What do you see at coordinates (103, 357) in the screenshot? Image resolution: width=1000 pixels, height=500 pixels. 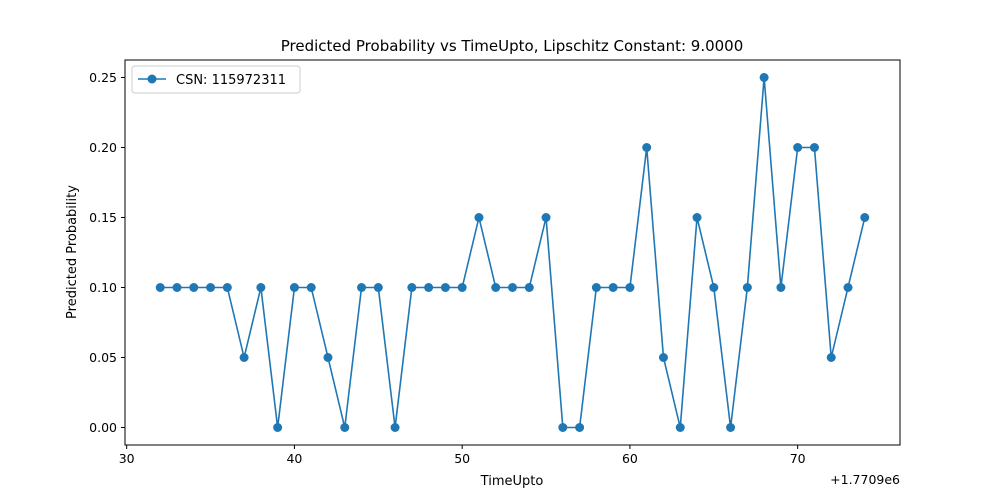 I see `y-tick-label: 0.05` at bounding box center [103, 357].